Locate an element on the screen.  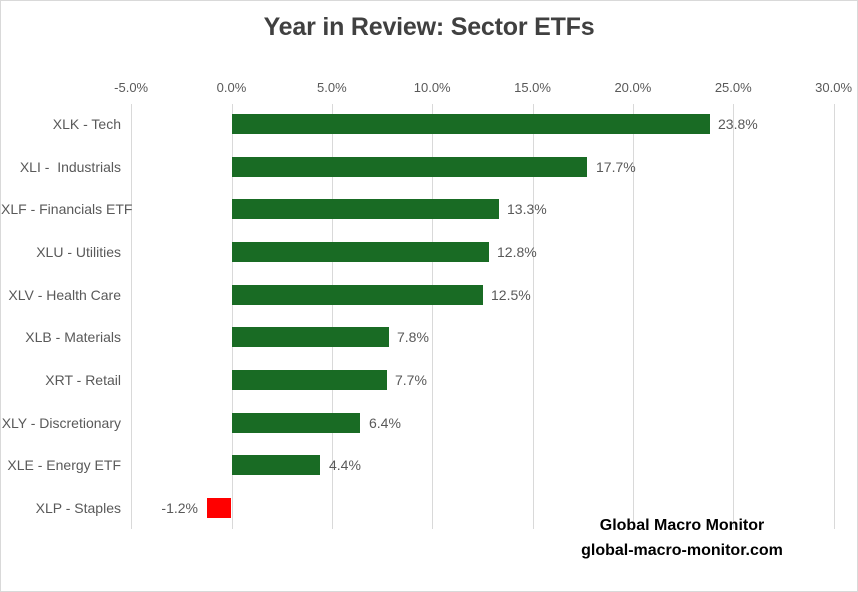
category-label-xlv-health-care: XLV - Health Care is located at coordinates (64, 295).